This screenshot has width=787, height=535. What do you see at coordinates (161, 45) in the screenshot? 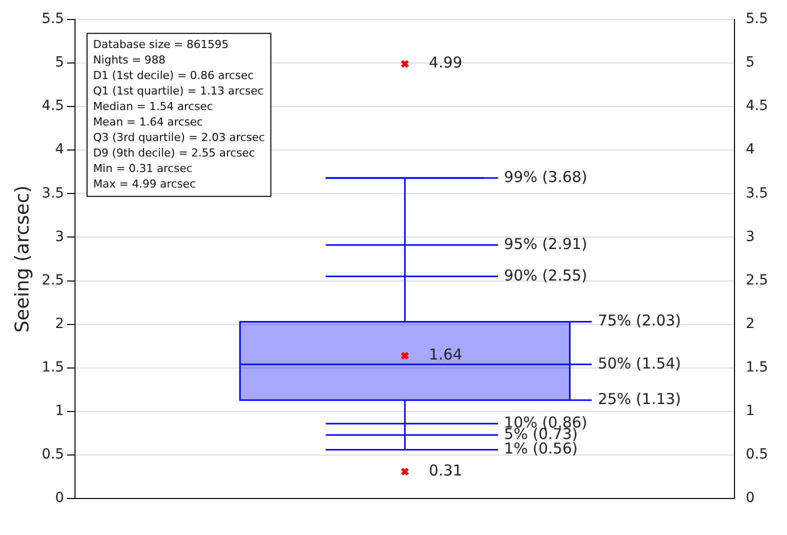
I see `annotation: Database size = 861595` at bounding box center [161, 45].